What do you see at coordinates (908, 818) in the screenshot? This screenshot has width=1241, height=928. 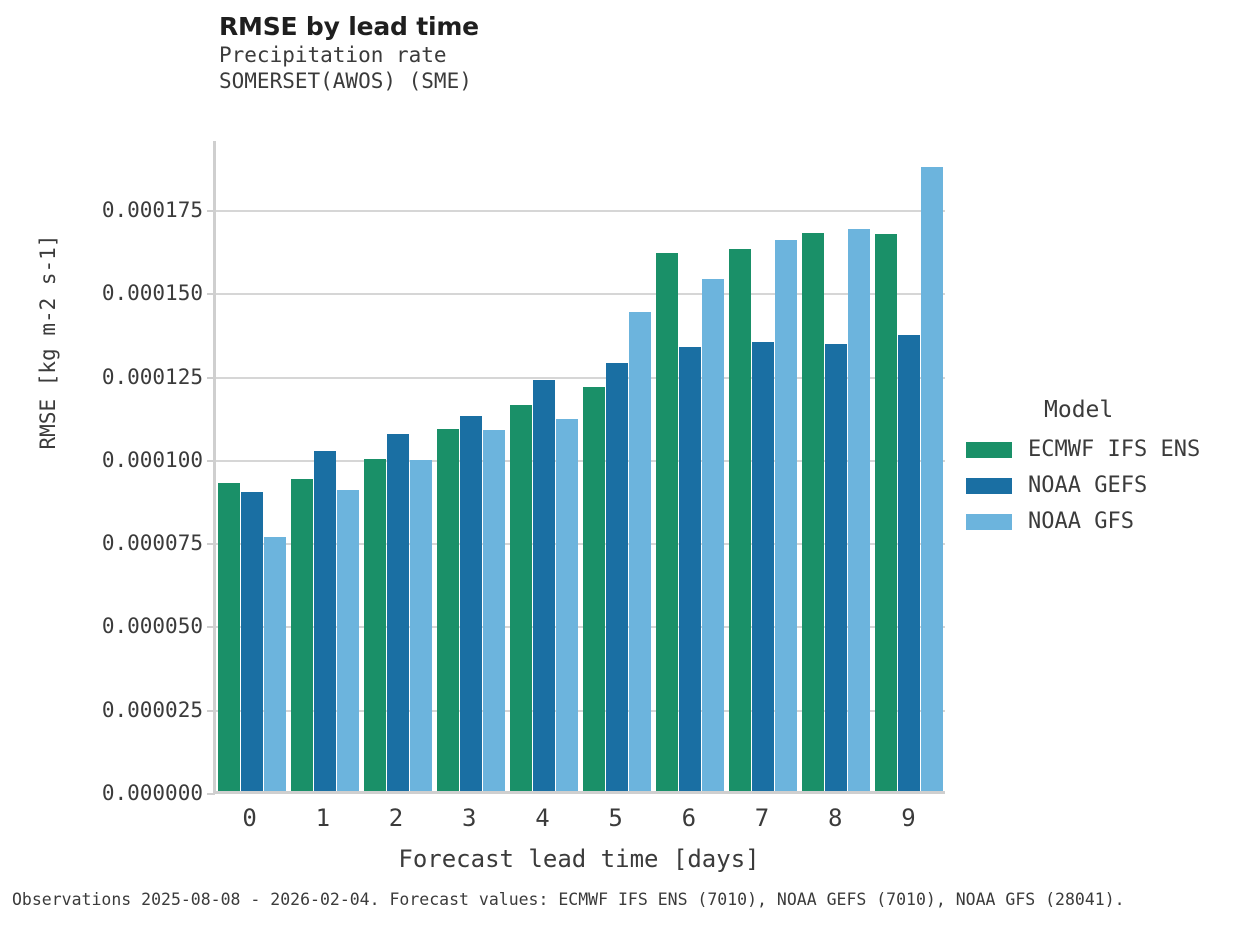 I see `x-axis-tick-label: 9` at bounding box center [908, 818].